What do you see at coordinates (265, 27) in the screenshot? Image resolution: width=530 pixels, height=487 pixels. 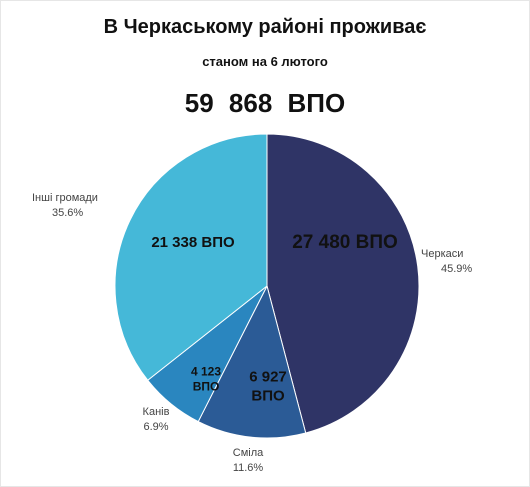 I see `chart-title: В Черкаському районі проживає` at bounding box center [265, 27].